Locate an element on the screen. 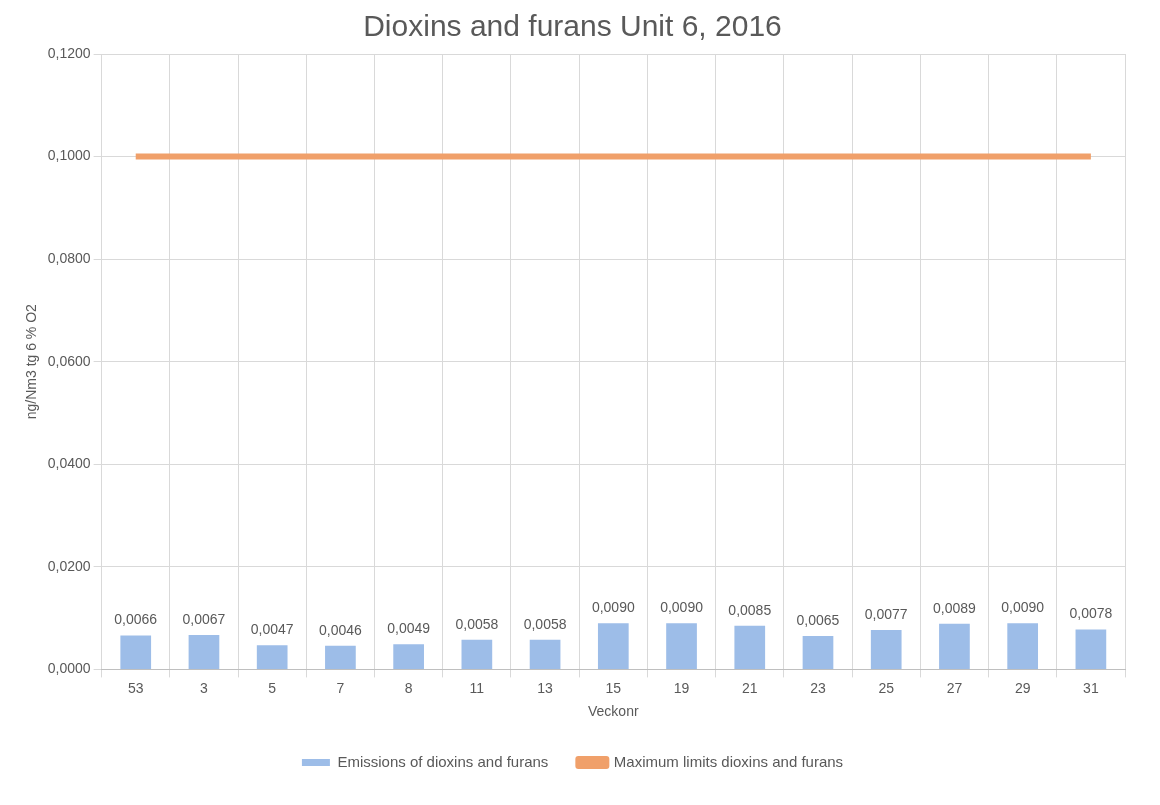 This screenshot has height=805, width=1160. x-tick-label: 15 is located at coordinates (613, 687).